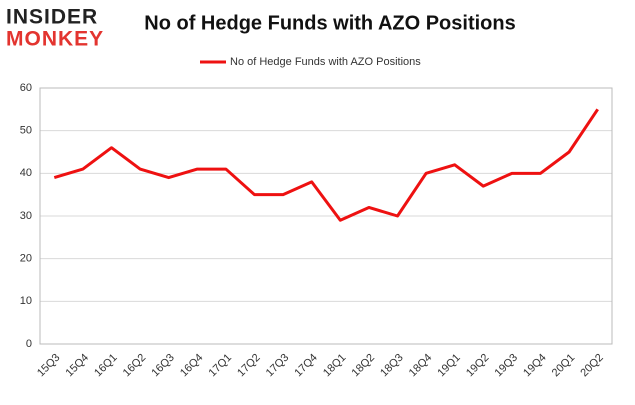 This screenshot has width=635, height=405. Describe the element at coordinates (26, 88) in the screenshot. I see `y-tick-label: 60` at that location.